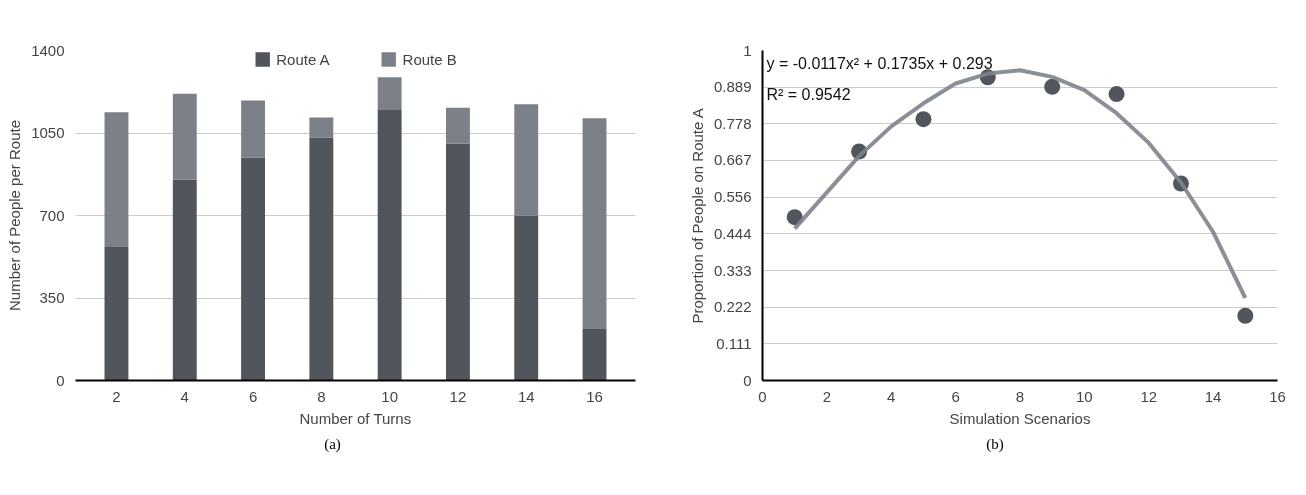 This screenshot has height=495, width=1306. Describe the element at coordinates (732, 123) in the screenshot. I see `y-tick-label: 0.778` at that location.